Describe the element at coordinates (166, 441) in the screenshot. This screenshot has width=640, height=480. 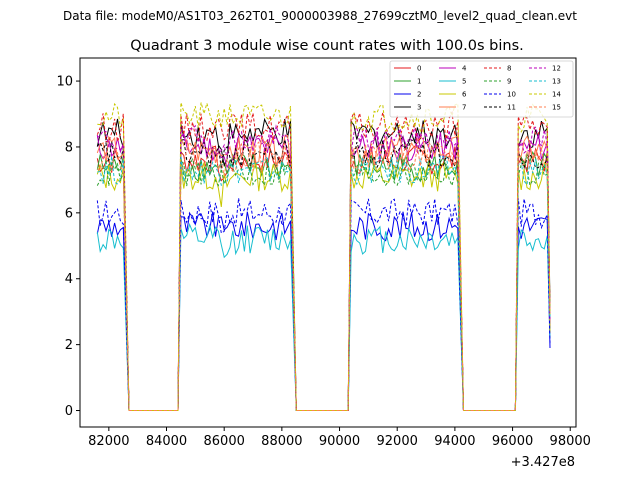
I see `x-tick-label: 84000` at that location.